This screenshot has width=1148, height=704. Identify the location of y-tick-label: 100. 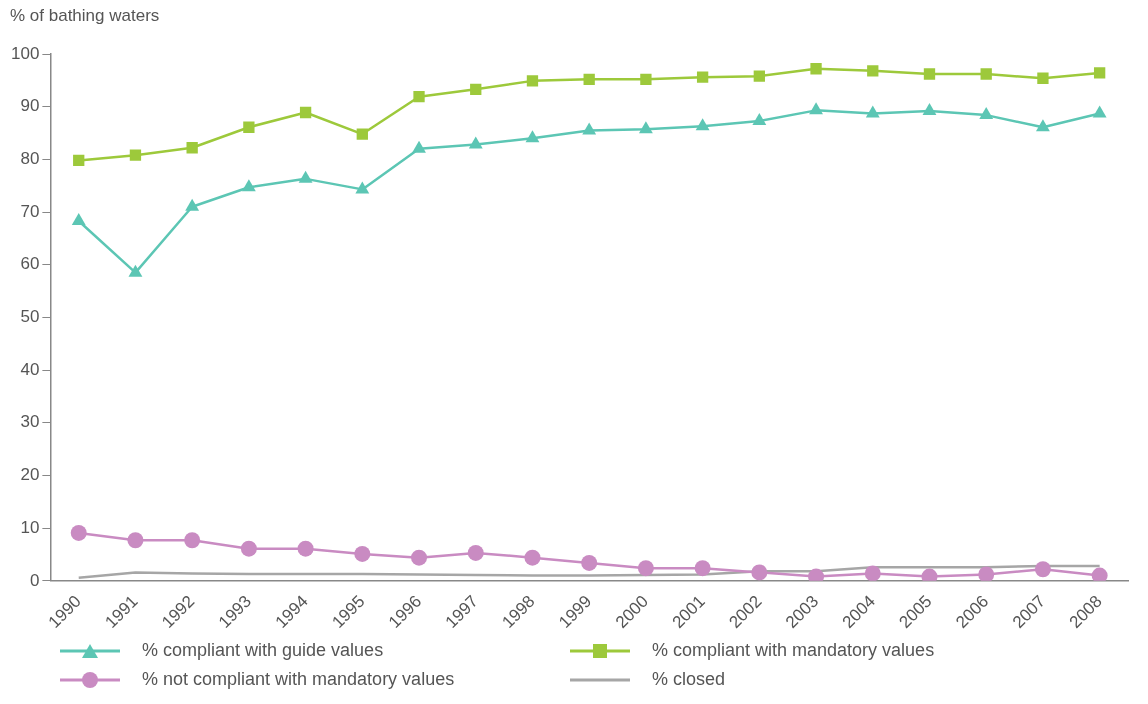
(25, 53).